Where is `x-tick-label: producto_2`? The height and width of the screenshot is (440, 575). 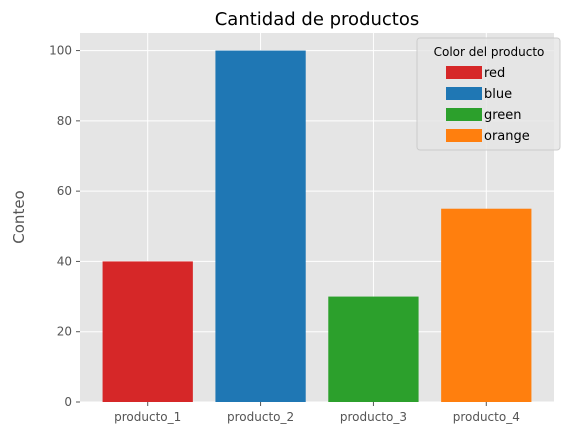
x-tick-label: producto_2 is located at coordinates (260, 417).